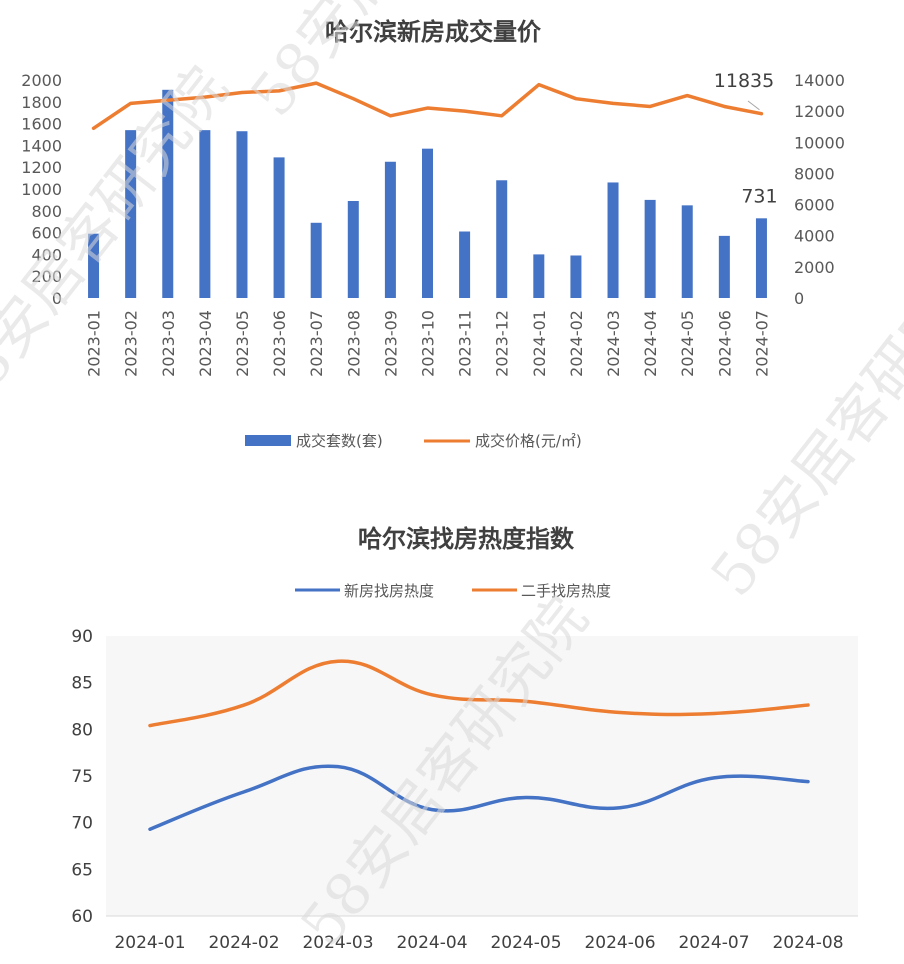 The width and height of the screenshot is (904, 964). I want to click on left-tick-label: 200, so click(46, 276).